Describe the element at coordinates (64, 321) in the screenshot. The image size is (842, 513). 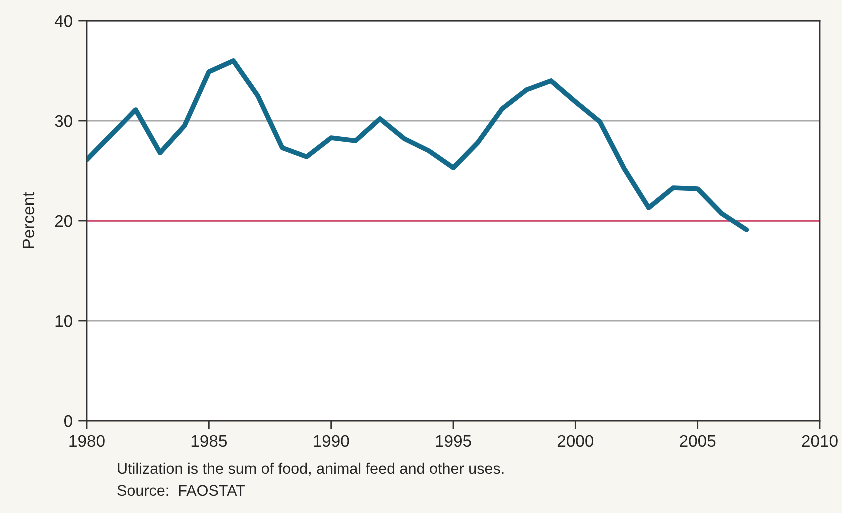
I see `y-tick-label: 10` at that location.